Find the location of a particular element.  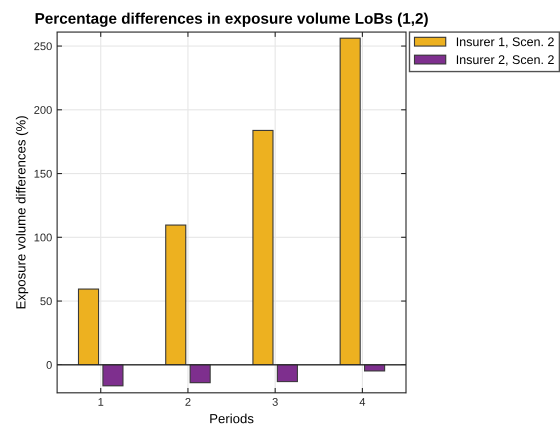

x-tick-label: 3 is located at coordinates (275, 402).